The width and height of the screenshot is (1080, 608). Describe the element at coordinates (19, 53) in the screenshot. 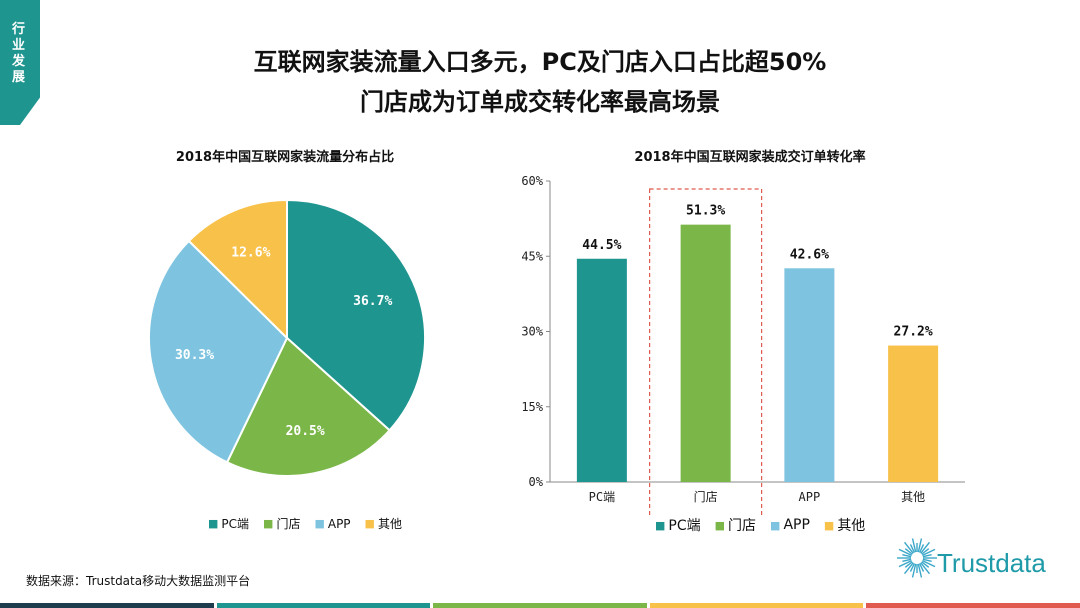

I see `section-tab-label: 行业发展` at that location.